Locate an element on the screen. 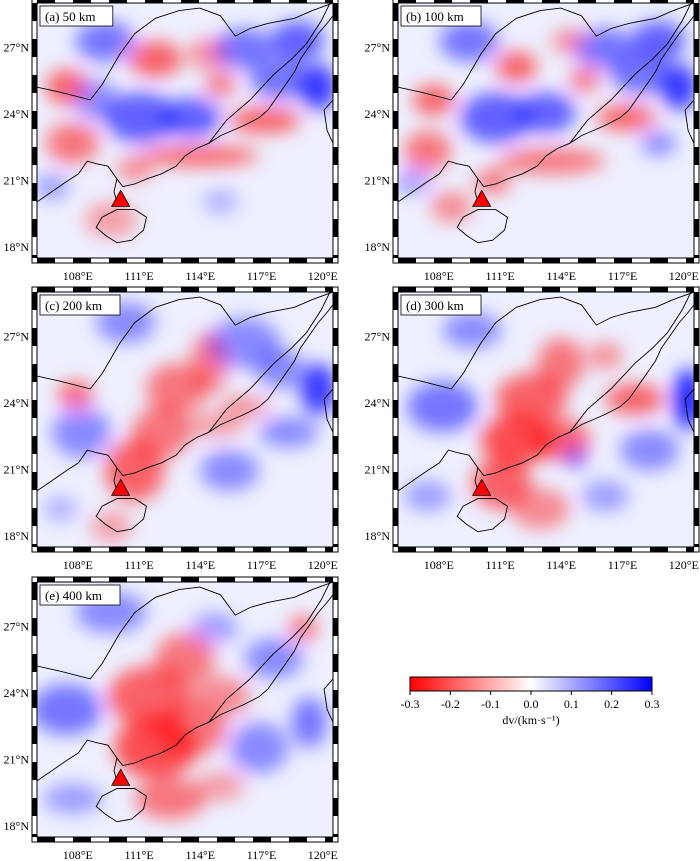 Image resolution: width=700 pixels, height=861 pixels. colorbar: -0.3 -0.2 -0.1 0.0 0.1 0.2 0.3 dv/(km·s⁻¹) is located at coordinates (530, 701).